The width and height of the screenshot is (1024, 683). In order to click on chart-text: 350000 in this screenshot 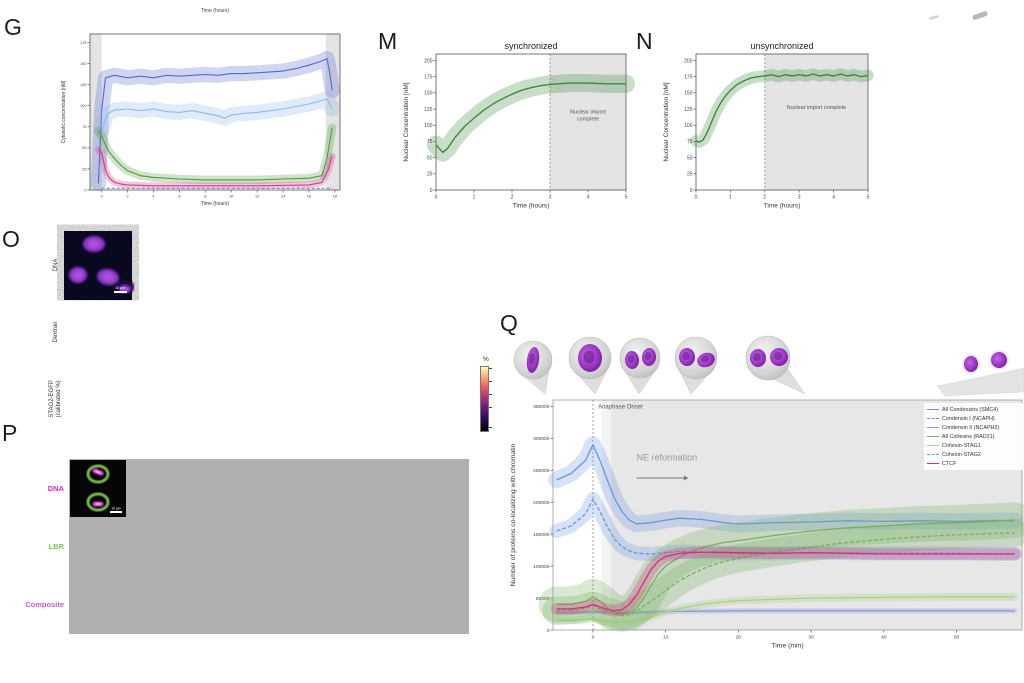, I will do `click(541, 407)`.